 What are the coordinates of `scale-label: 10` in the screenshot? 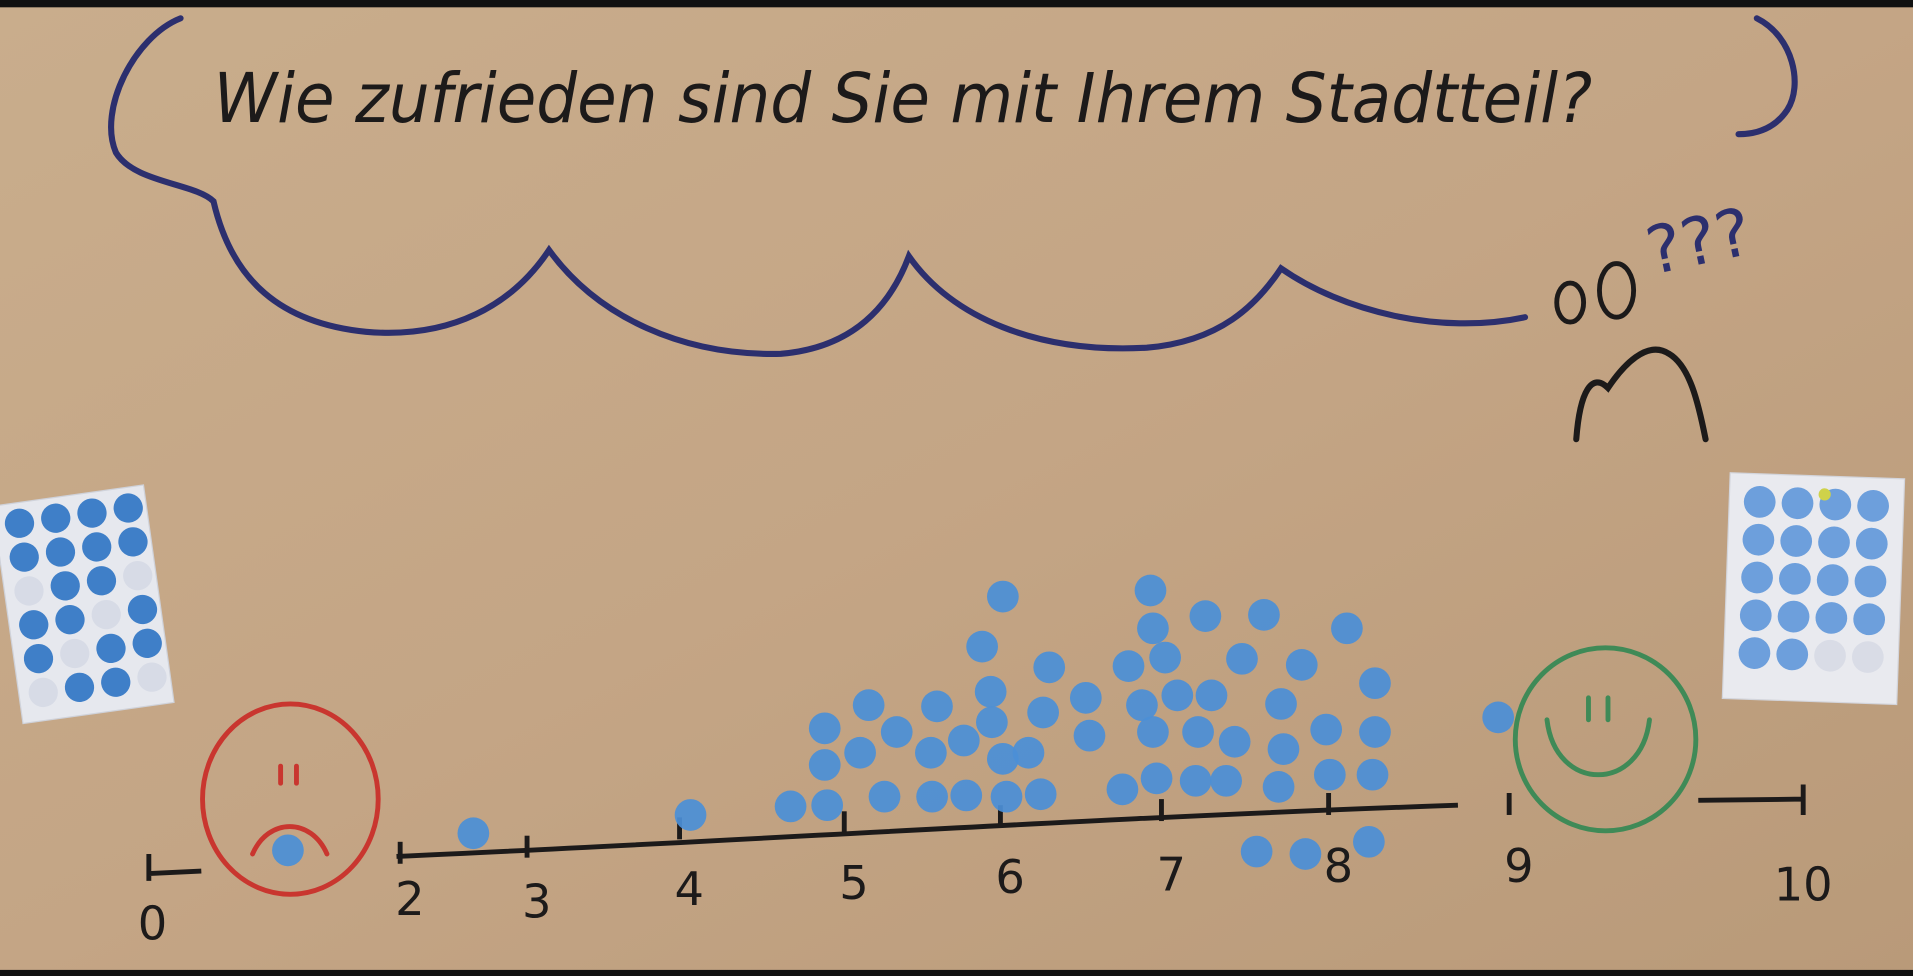 It's located at (1803, 884).